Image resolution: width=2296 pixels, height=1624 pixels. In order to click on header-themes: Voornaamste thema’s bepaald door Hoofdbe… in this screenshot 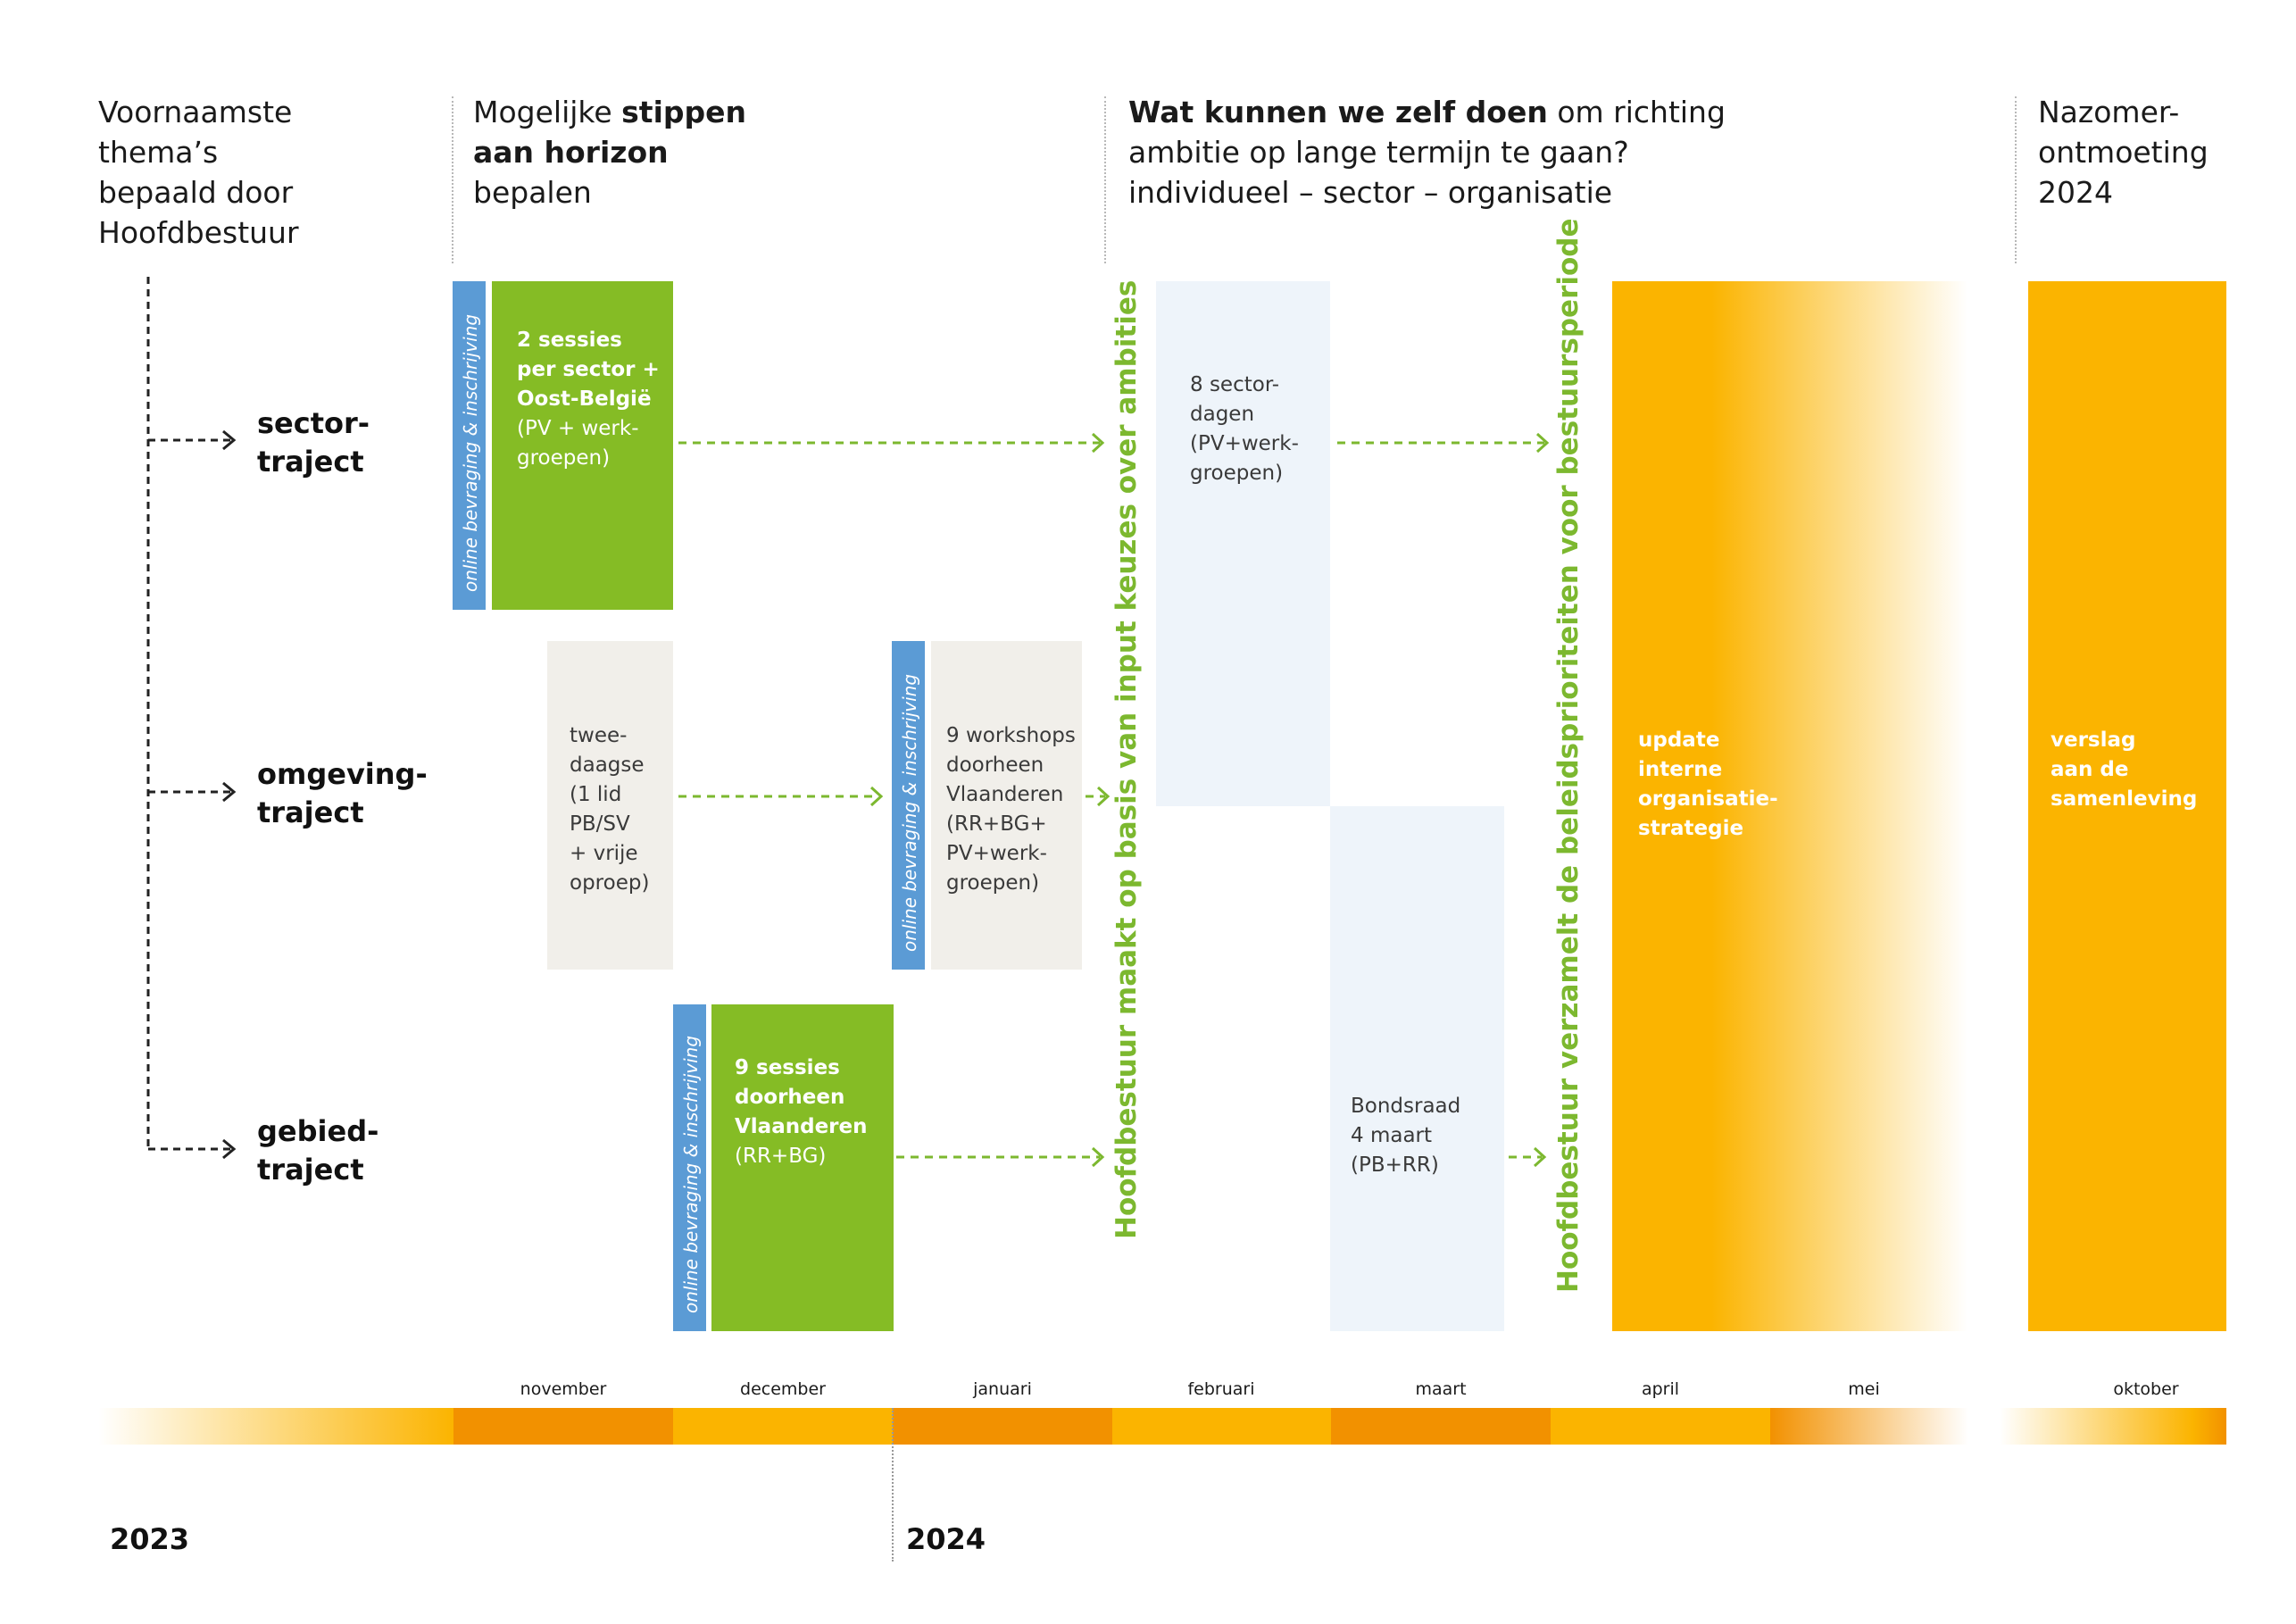, I will do `click(198, 172)`.